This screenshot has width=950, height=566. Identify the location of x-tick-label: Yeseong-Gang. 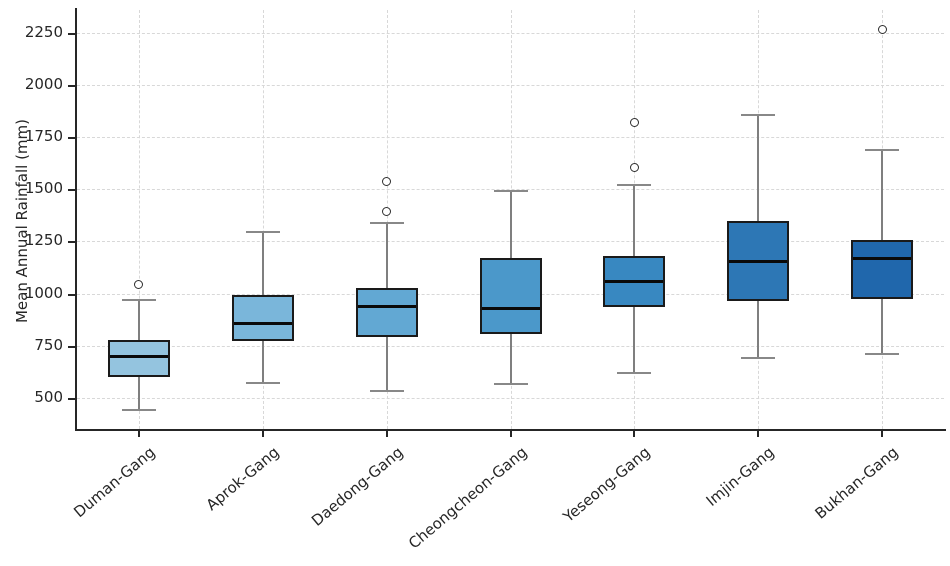
(607, 484).